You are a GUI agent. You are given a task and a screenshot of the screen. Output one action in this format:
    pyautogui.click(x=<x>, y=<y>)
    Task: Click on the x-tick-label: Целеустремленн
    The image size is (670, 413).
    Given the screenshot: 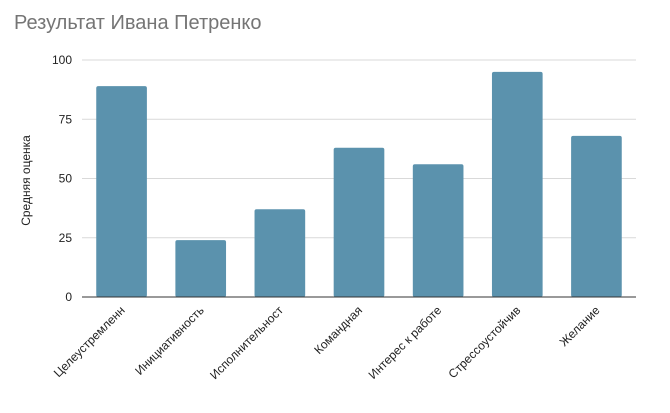 What is the action you would take?
    pyautogui.click(x=89, y=341)
    